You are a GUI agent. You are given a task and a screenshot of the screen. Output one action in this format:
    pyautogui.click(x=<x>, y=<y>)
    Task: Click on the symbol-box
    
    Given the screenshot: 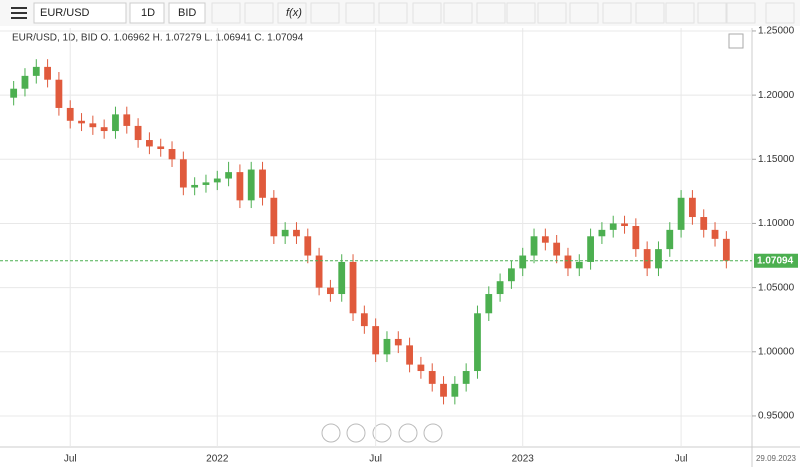 What is the action you would take?
    pyautogui.click(x=80, y=13)
    